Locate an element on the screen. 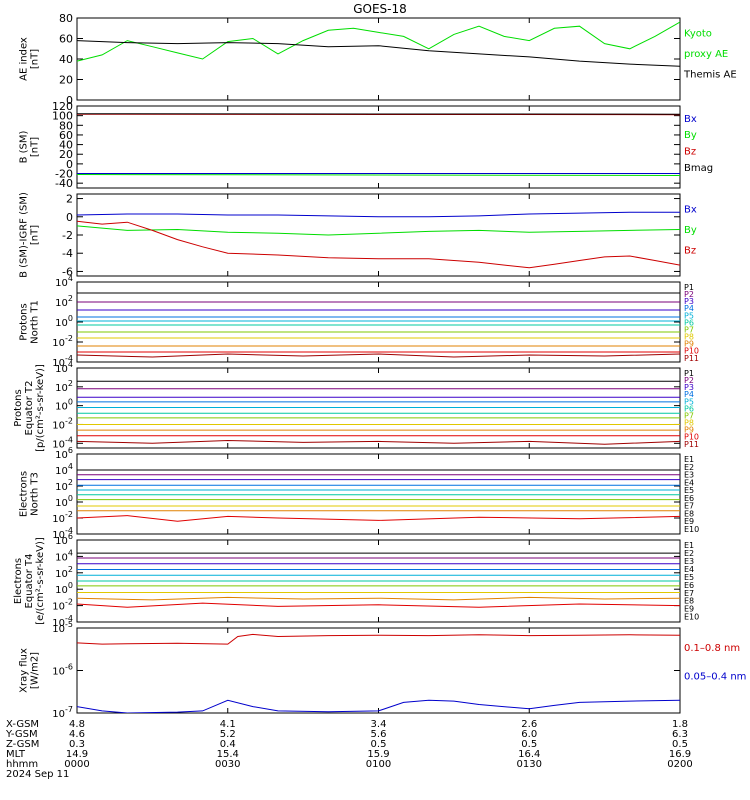 The image size is (750, 800). footer-row-label: hhmm is located at coordinates (22, 764).